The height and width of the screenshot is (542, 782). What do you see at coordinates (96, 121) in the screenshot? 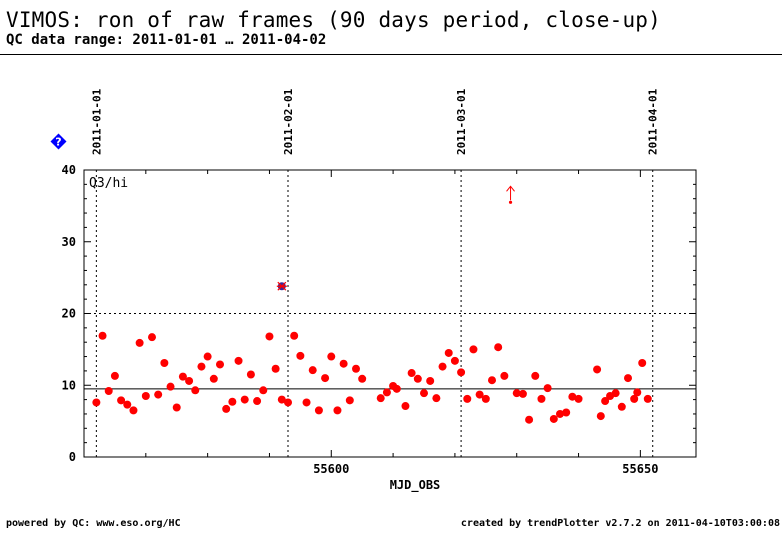
I see `date-marker-label: 2011-01-01` at bounding box center [96, 121].